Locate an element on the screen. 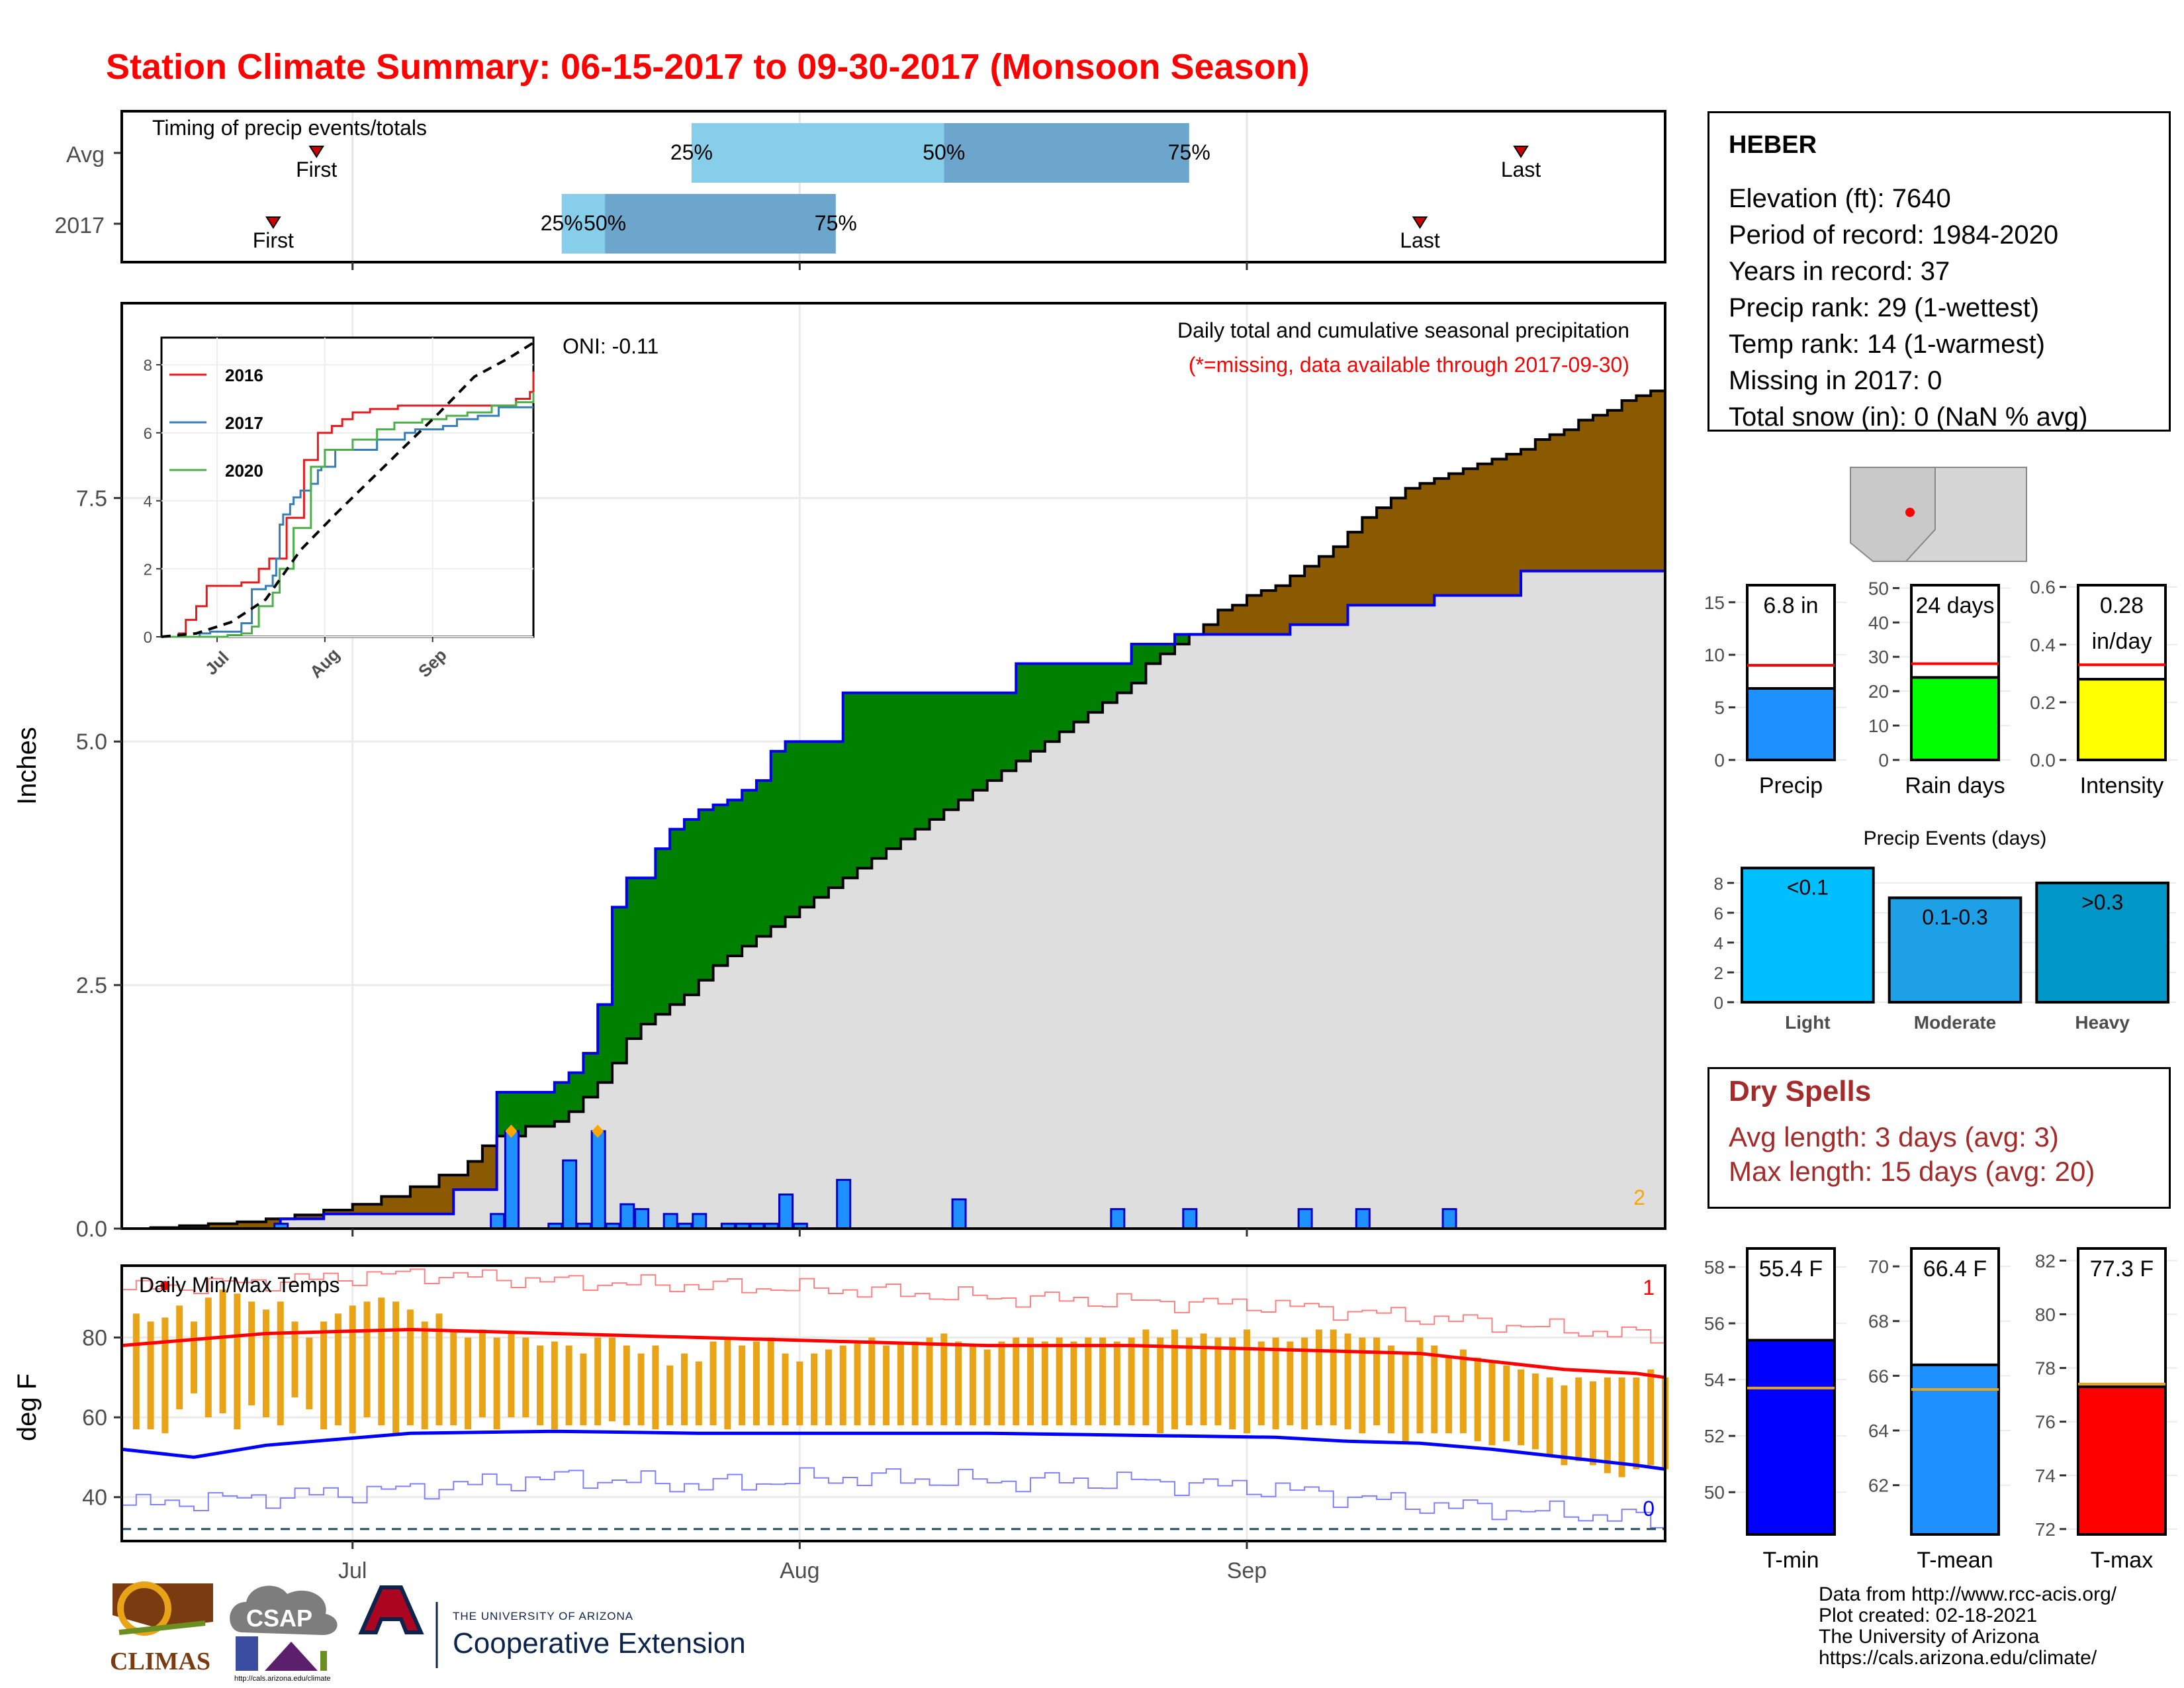 This screenshot has height=1688, width=2184. intensity-value-label: in/day is located at coordinates (2122, 641).